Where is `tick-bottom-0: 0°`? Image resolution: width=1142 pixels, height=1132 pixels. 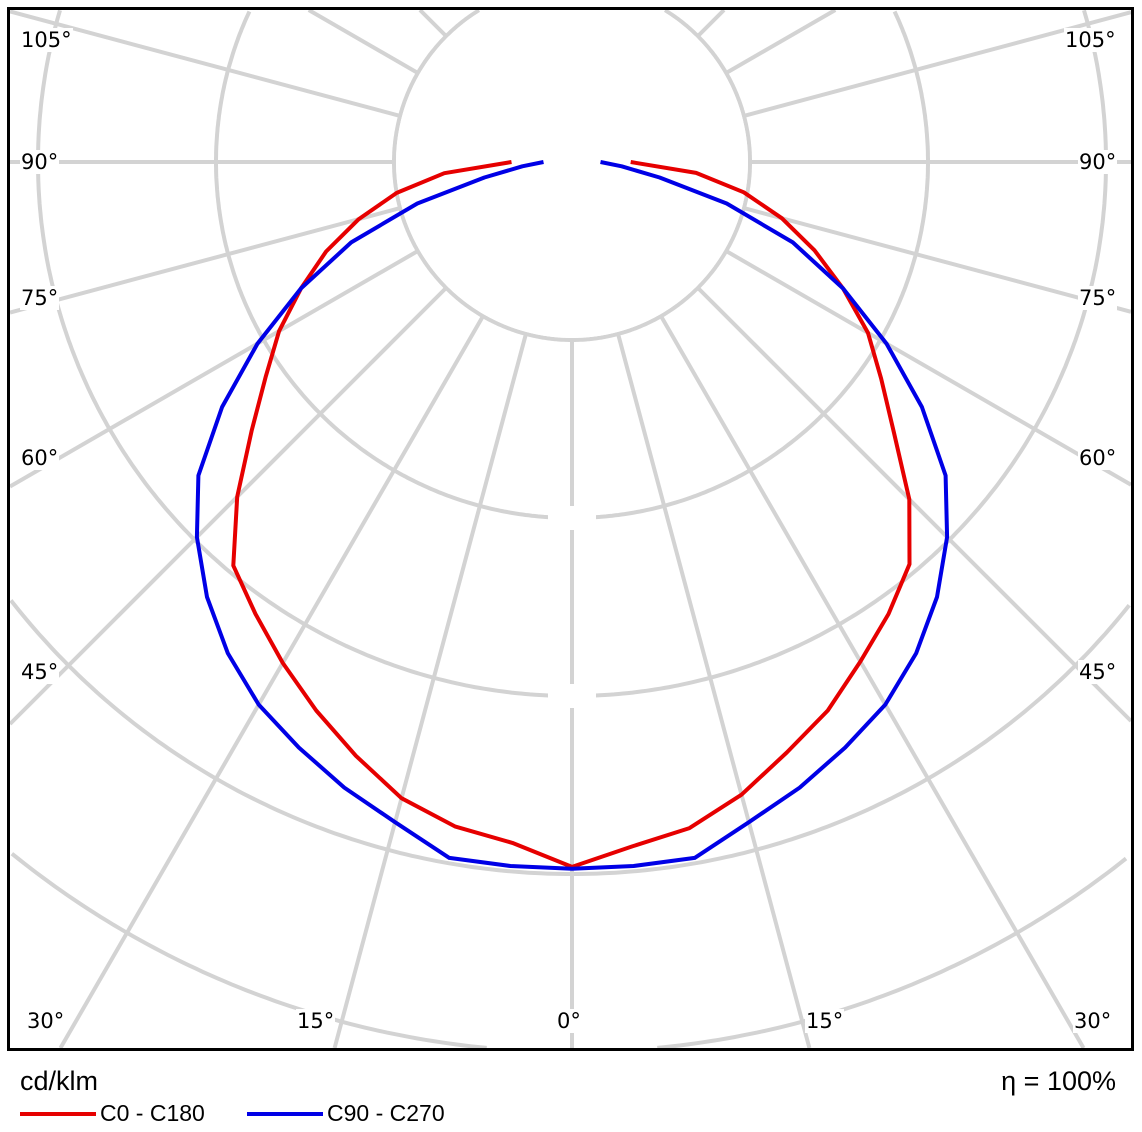 tick-bottom-0: 0° is located at coordinates (569, 1021).